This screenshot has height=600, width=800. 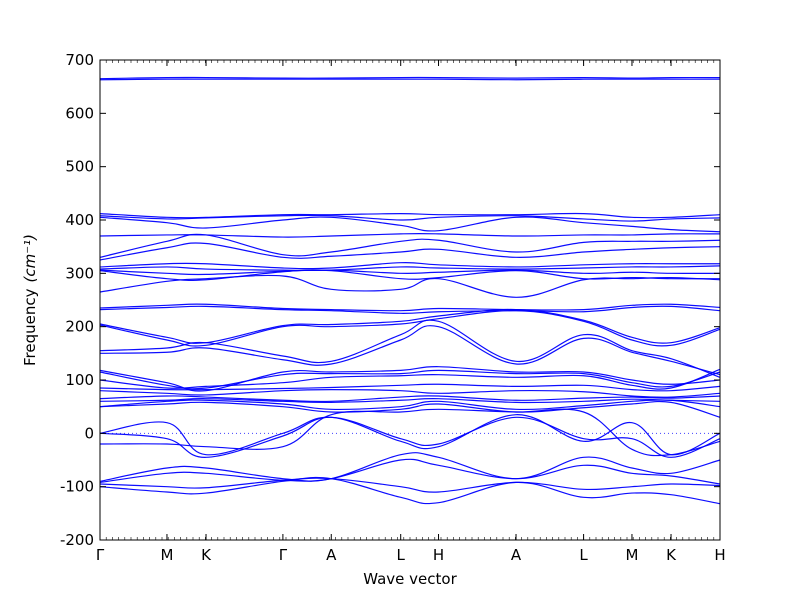 I want to click on x-tick-label-10: K, so click(x=671, y=555).